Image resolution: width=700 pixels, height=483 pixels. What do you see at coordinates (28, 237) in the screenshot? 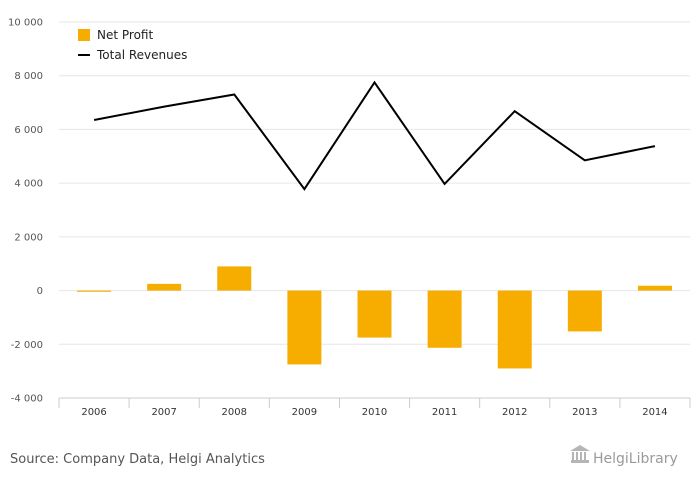
I see `y-tick-label: 2 000` at bounding box center [28, 237].